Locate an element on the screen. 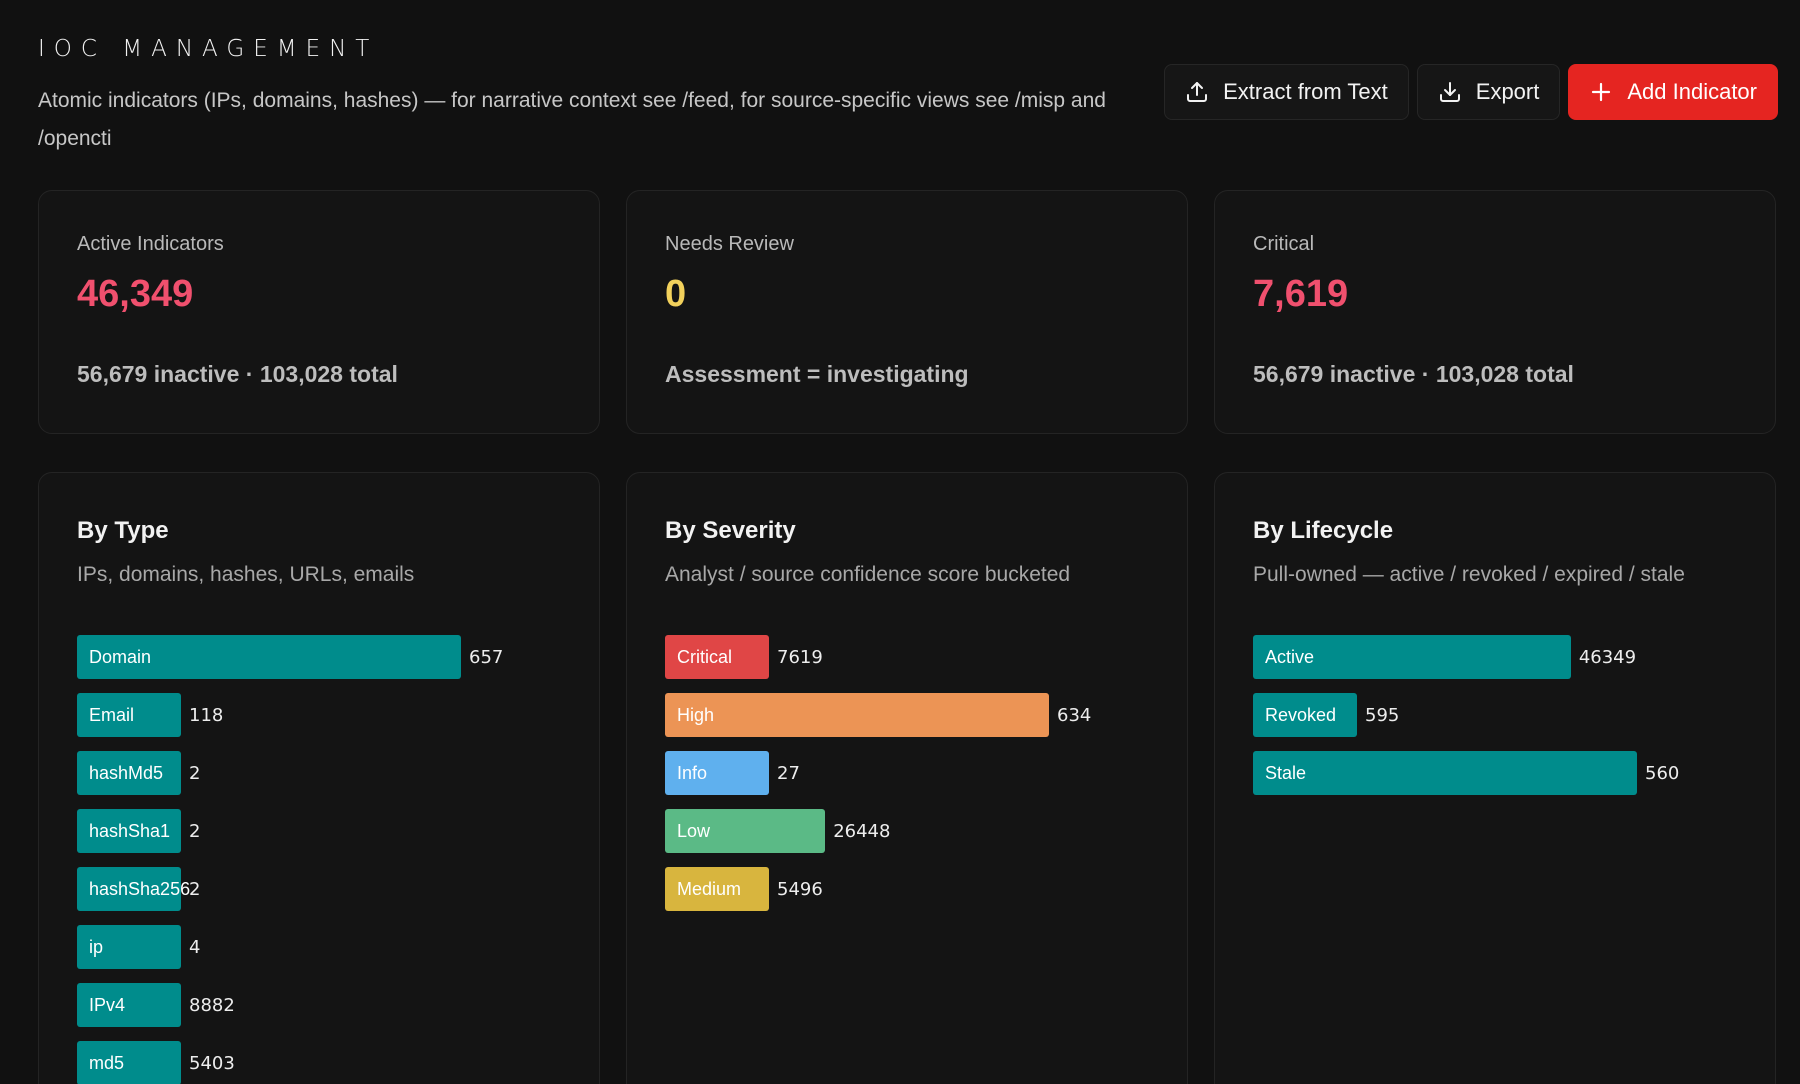 Image resolution: width=1800 pixels, height=1084 pixels. bar: ip is located at coordinates (129, 947).